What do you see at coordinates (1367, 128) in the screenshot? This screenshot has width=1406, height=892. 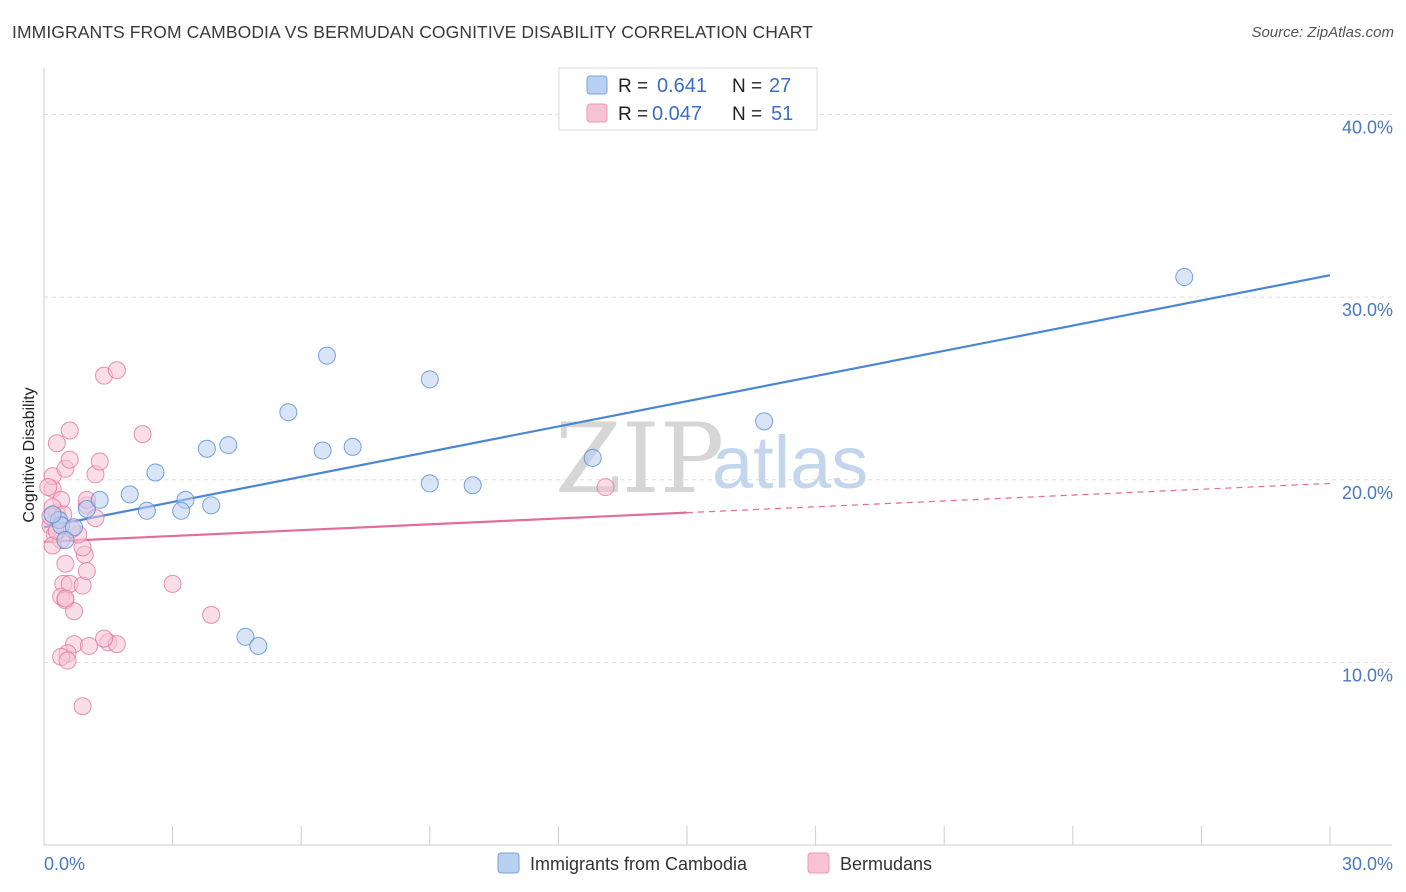 I see `y-tick-label-3: 40.0%` at bounding box center [1367, 128].